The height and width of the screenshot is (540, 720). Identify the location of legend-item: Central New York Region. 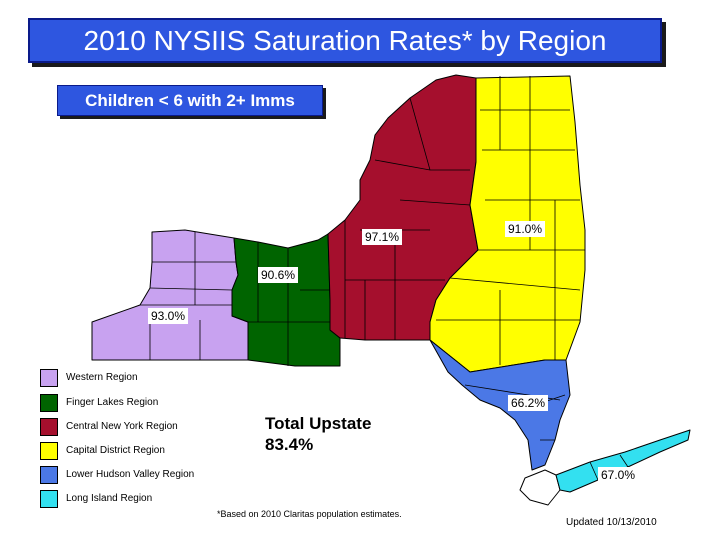
(170, 428).